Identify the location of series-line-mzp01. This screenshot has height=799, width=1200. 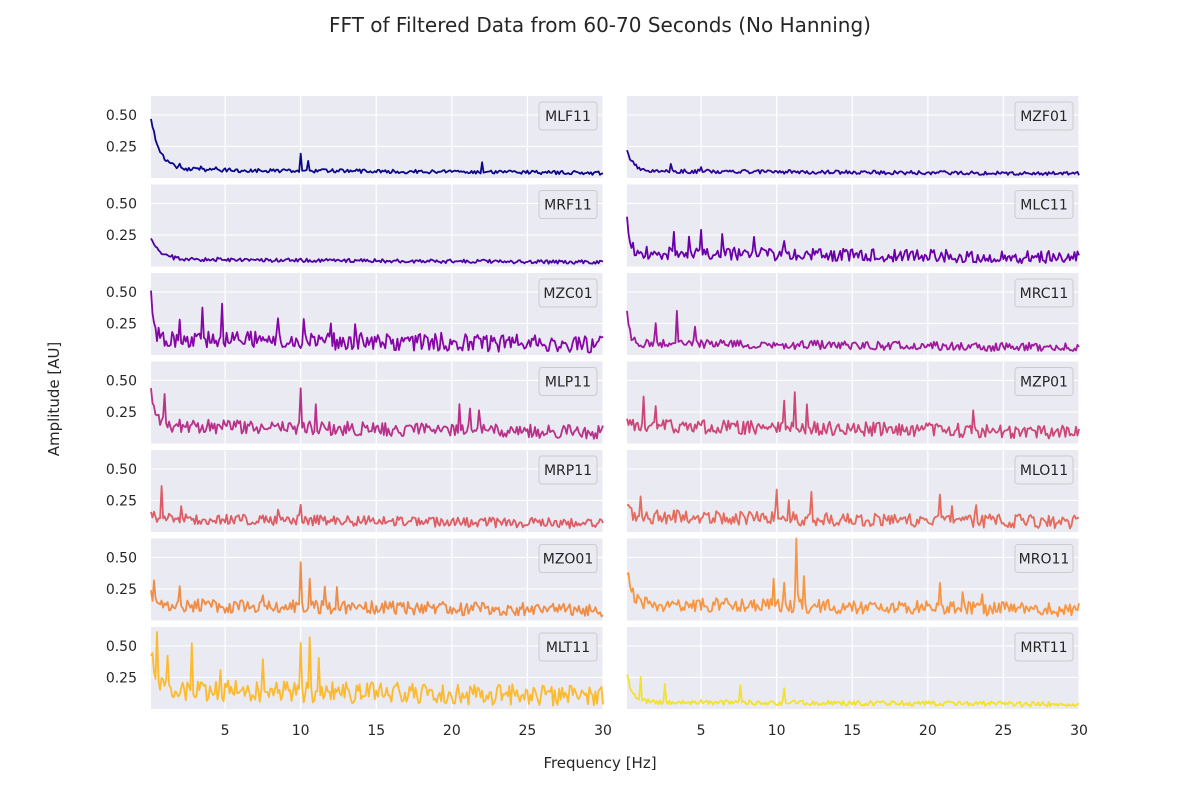
(853, 415).